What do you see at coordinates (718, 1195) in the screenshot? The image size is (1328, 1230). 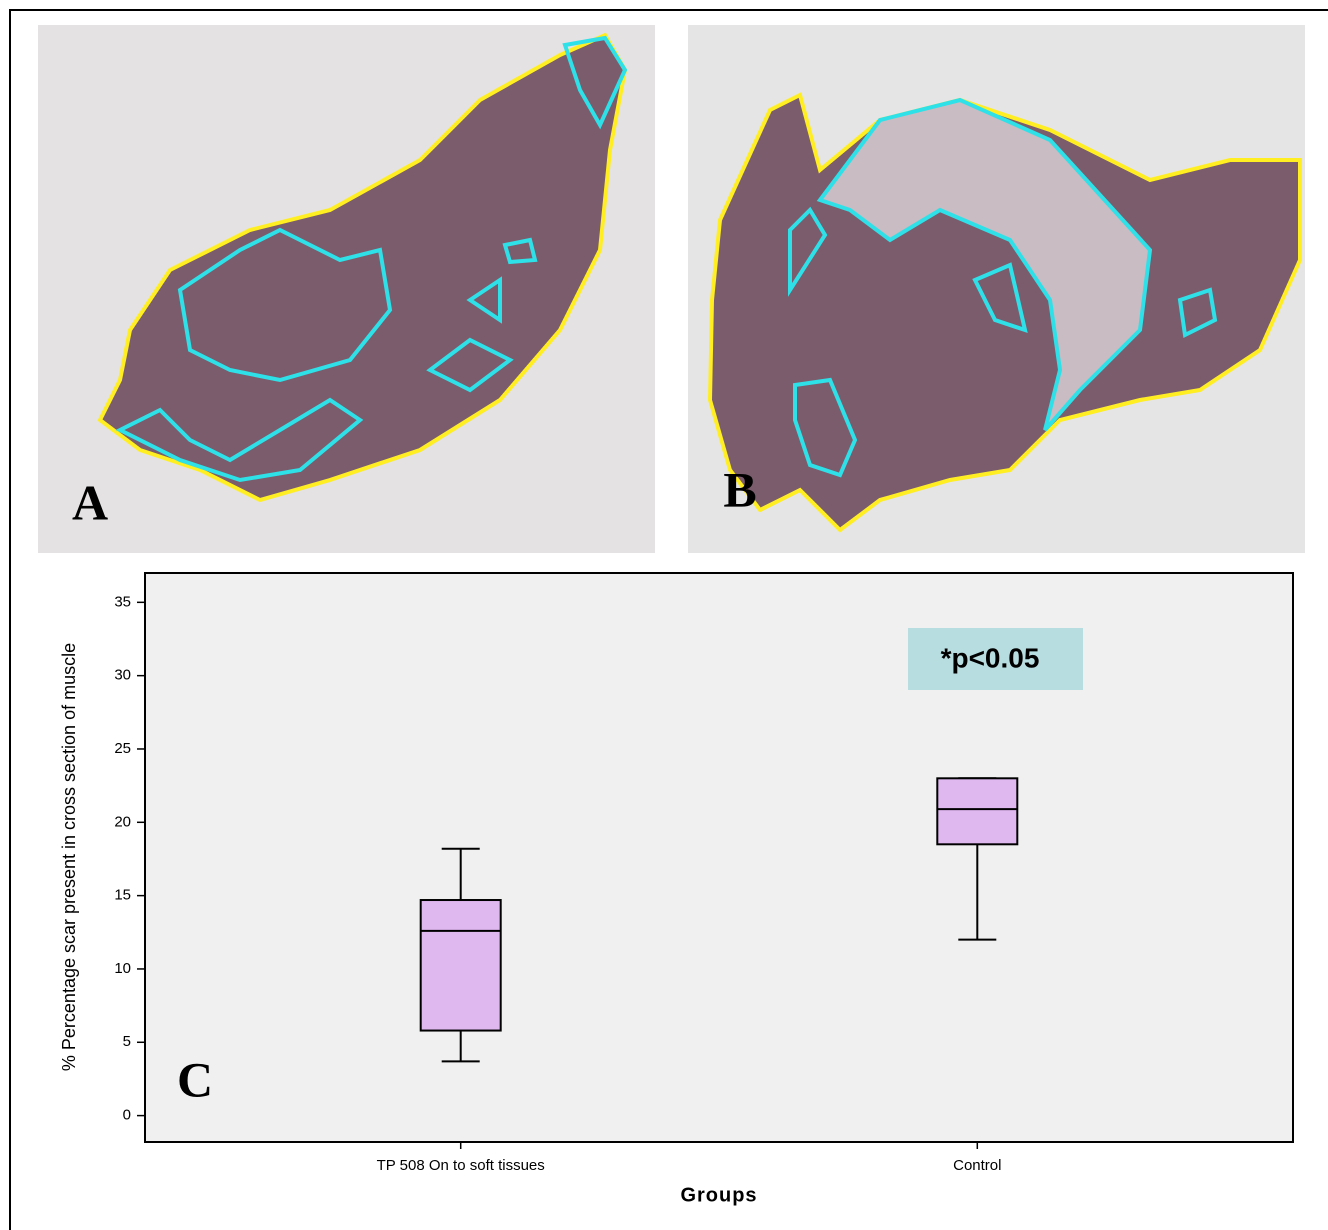 I see `x-axis-label: Groups` at bounding box center [718, 1195].